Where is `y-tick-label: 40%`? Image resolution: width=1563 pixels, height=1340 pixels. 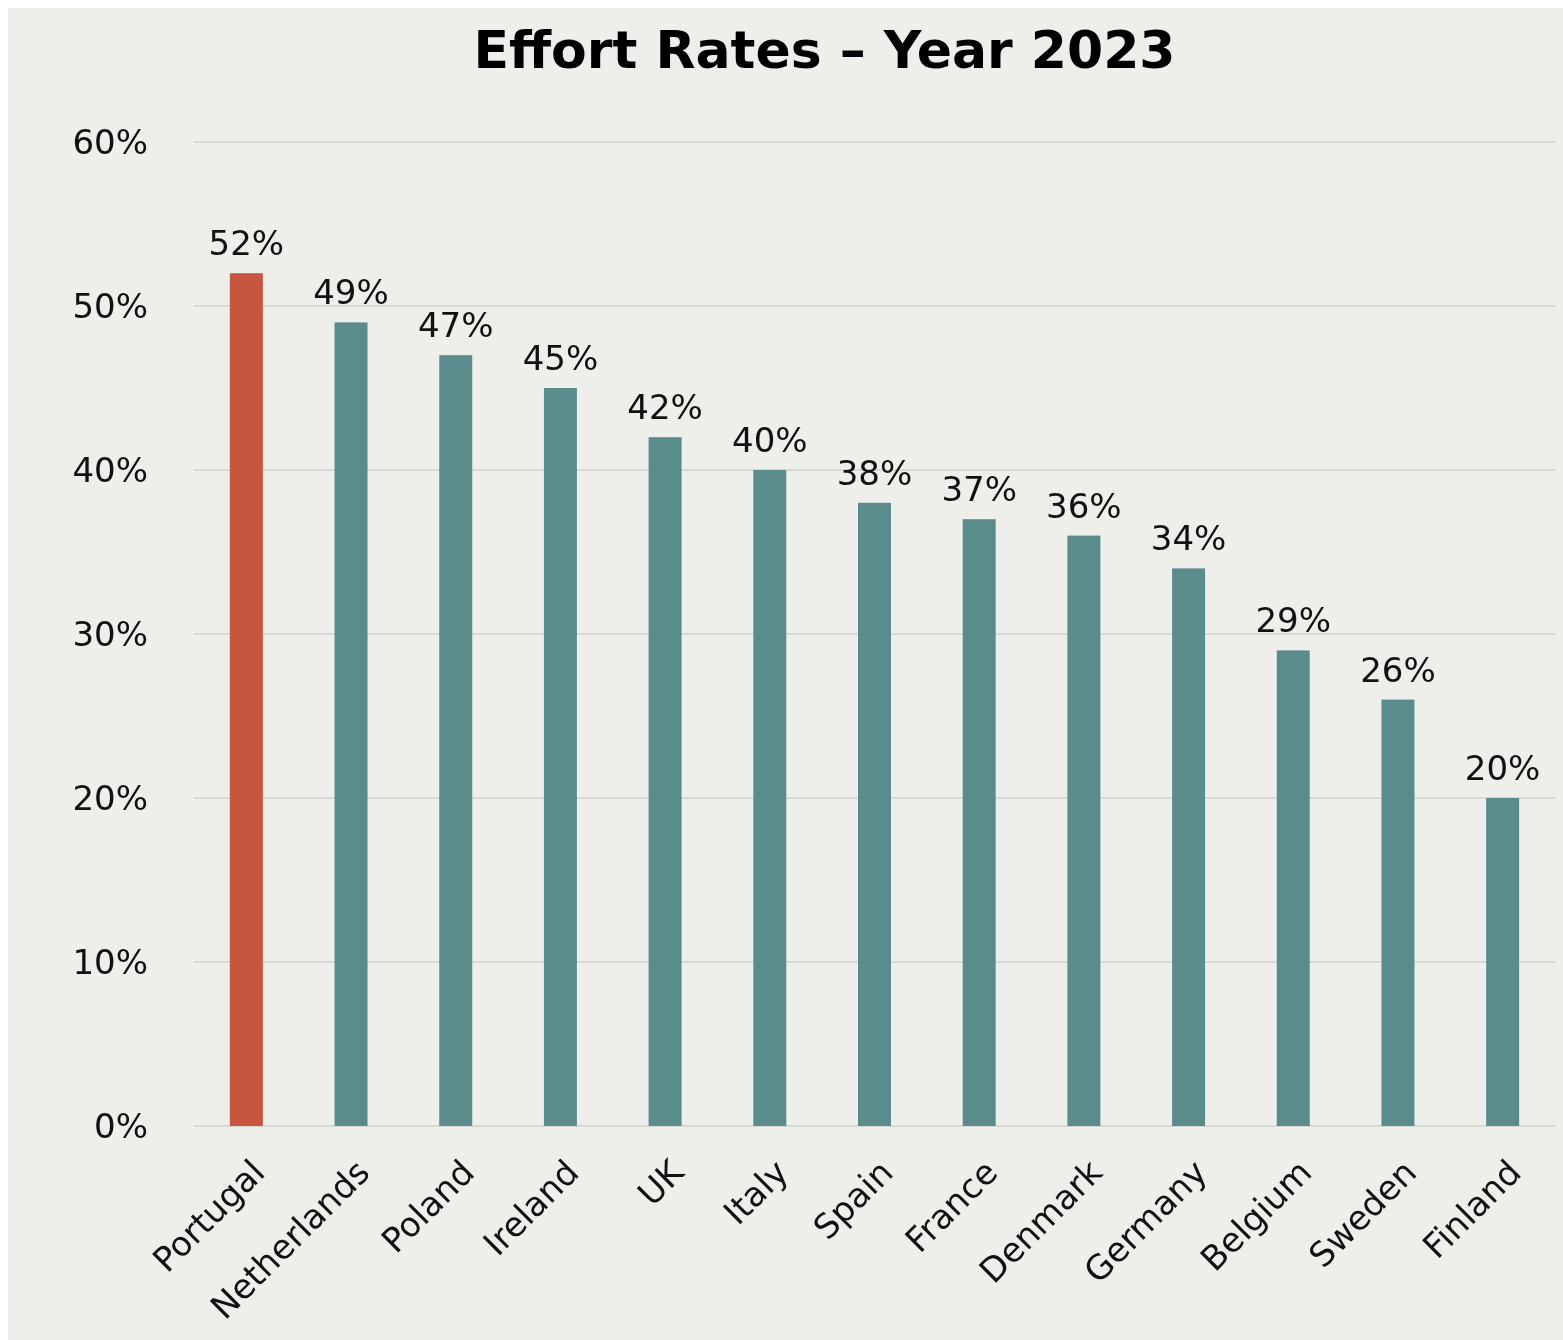
y-tick-label: 40% is located at coordinates (110, 469).